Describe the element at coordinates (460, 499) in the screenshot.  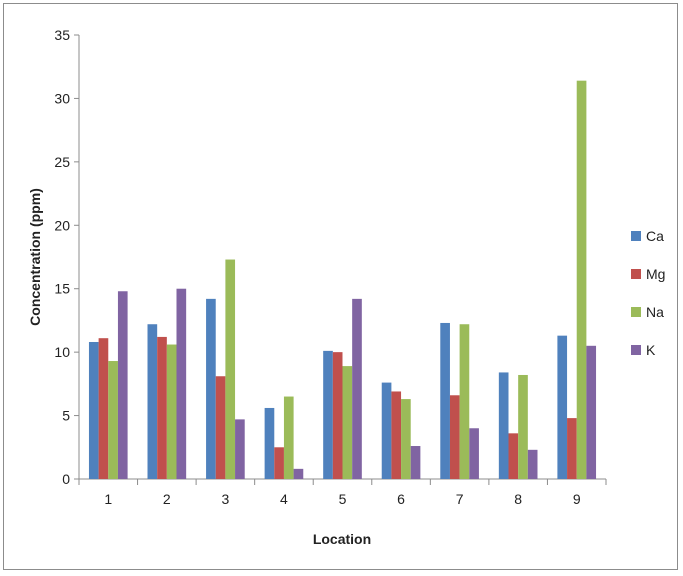
I see `x-tick-label: 7` at that location.